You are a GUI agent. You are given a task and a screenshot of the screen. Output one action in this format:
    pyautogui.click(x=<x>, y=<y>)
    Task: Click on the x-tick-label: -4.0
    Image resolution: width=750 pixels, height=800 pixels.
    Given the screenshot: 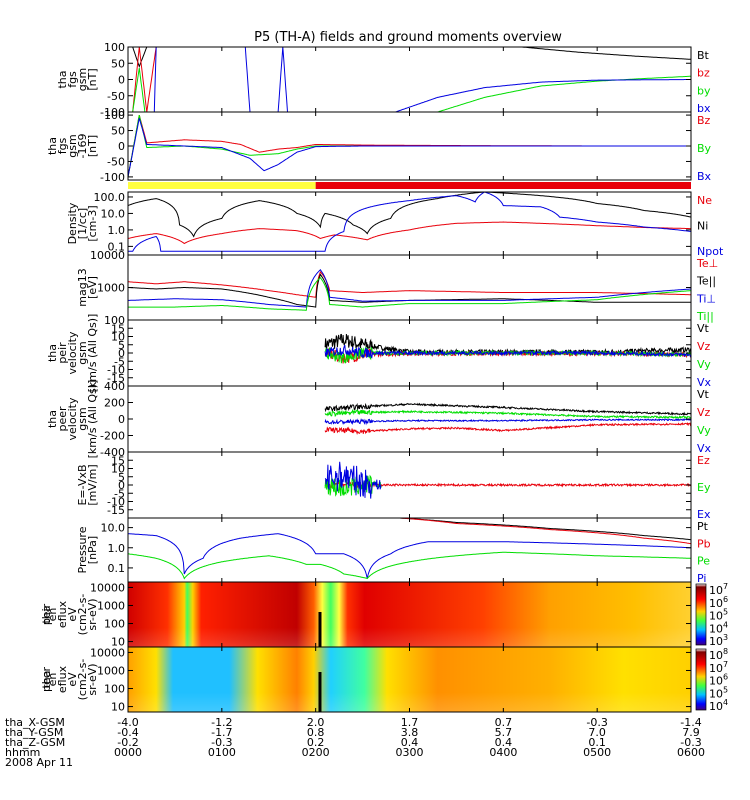 What is the action you would take?
    pyautogui.click(x=127, y=722)
    